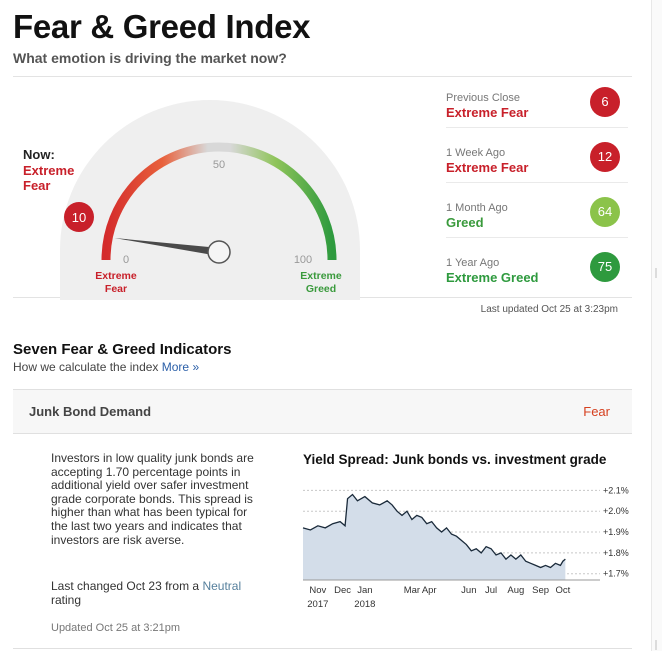 The width and height of the screenshot is (662, 651). Describe the element at coordinates (317, 604) in the screenshot. I see `x-year-label: 2017` at that location.